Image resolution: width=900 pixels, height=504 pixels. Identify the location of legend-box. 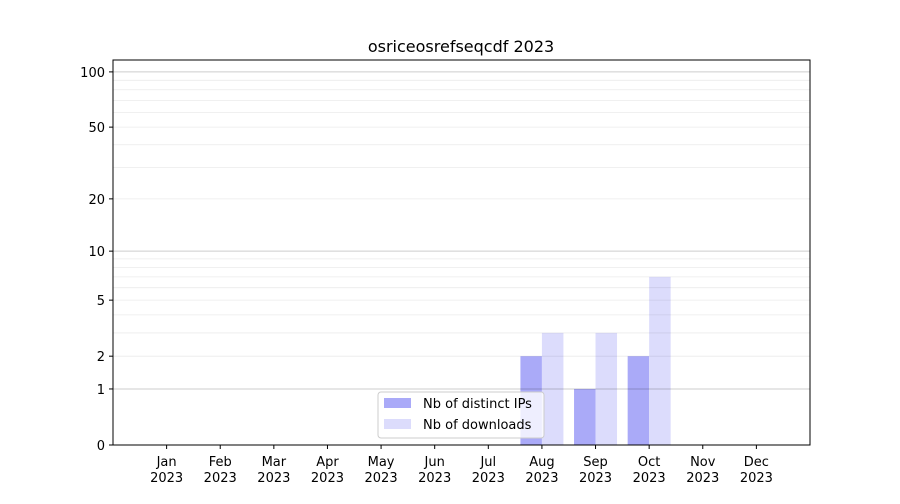
(461, 415).